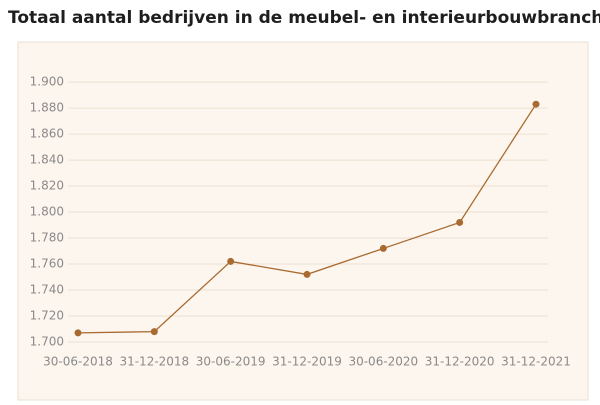 The width and height of the screenshot is (600, 405). Describe the element at coordinates (536, 362) in the screenshot. I see `x-tick-label: 31-12-2021` at that location.